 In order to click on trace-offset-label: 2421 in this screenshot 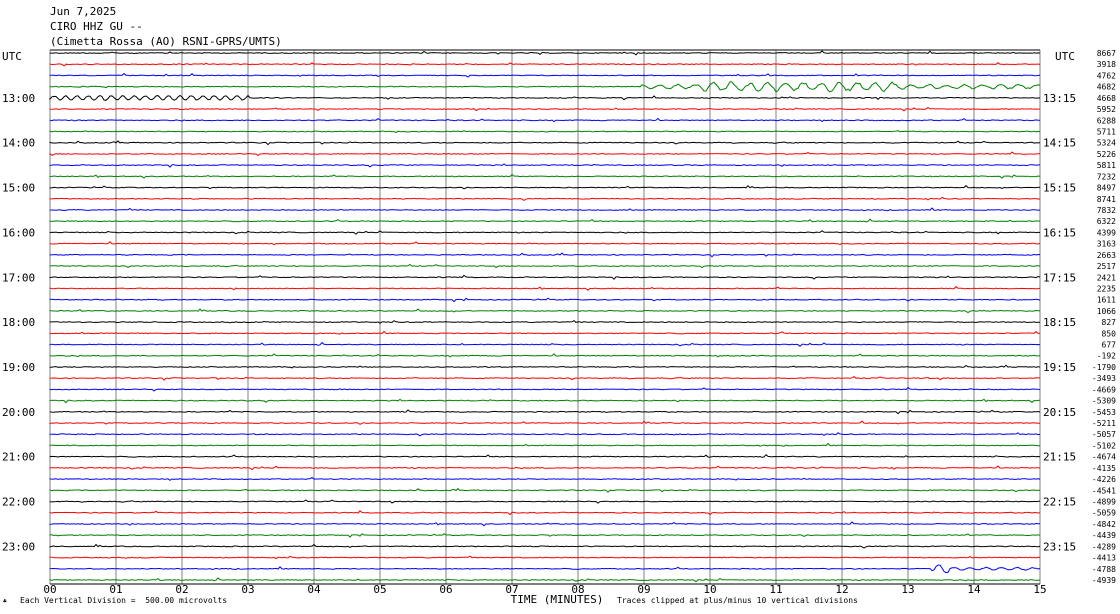, I will do `click(1106, 277)`.